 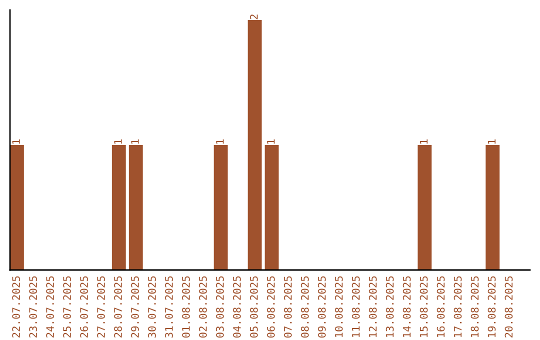 I want to click on x-tick-label: 30.07.2025, so click(x=152, y=307).